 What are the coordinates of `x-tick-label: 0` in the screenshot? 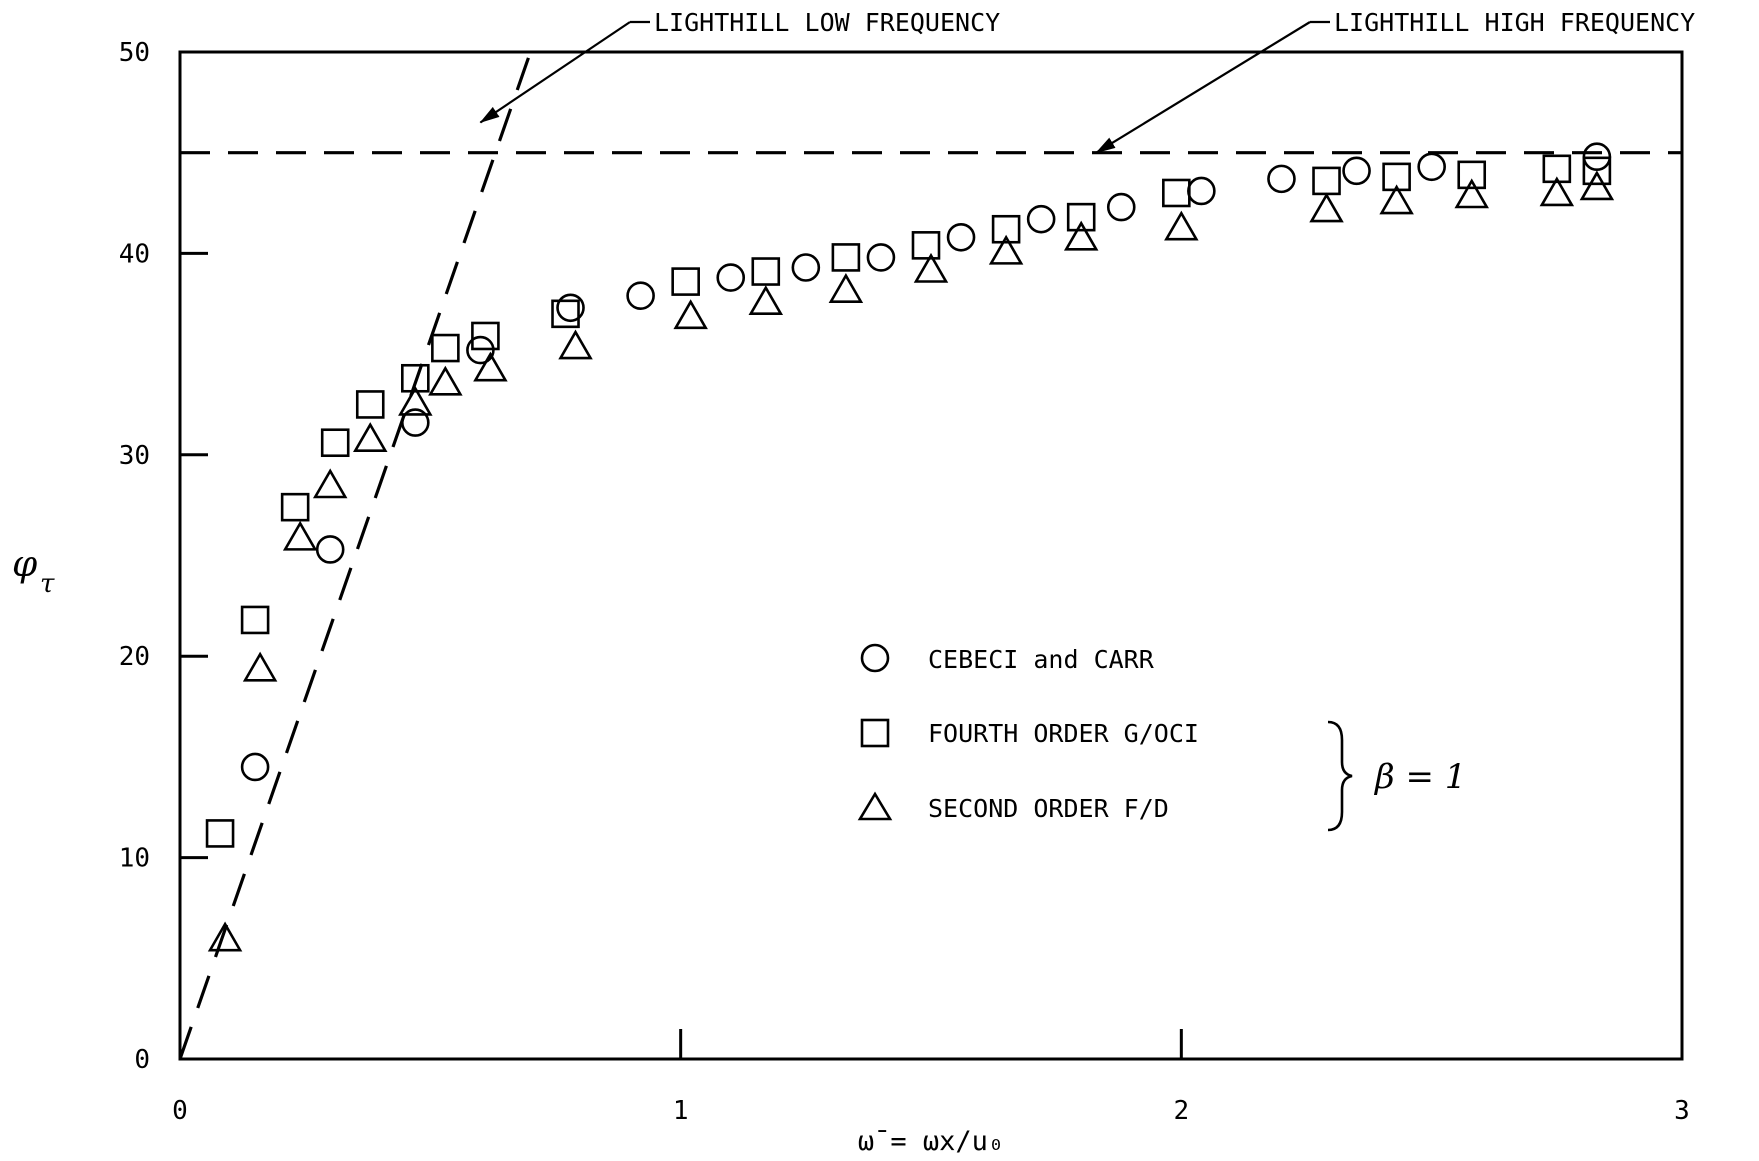 It's located at (180, 1111).